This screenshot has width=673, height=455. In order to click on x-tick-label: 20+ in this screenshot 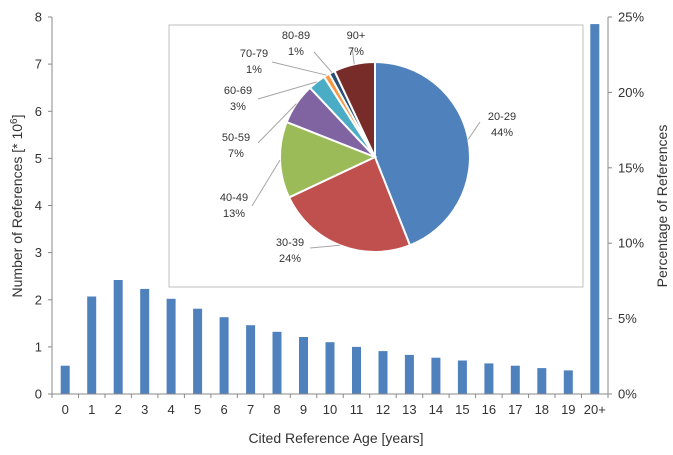, I will do `click(595, 409)`.